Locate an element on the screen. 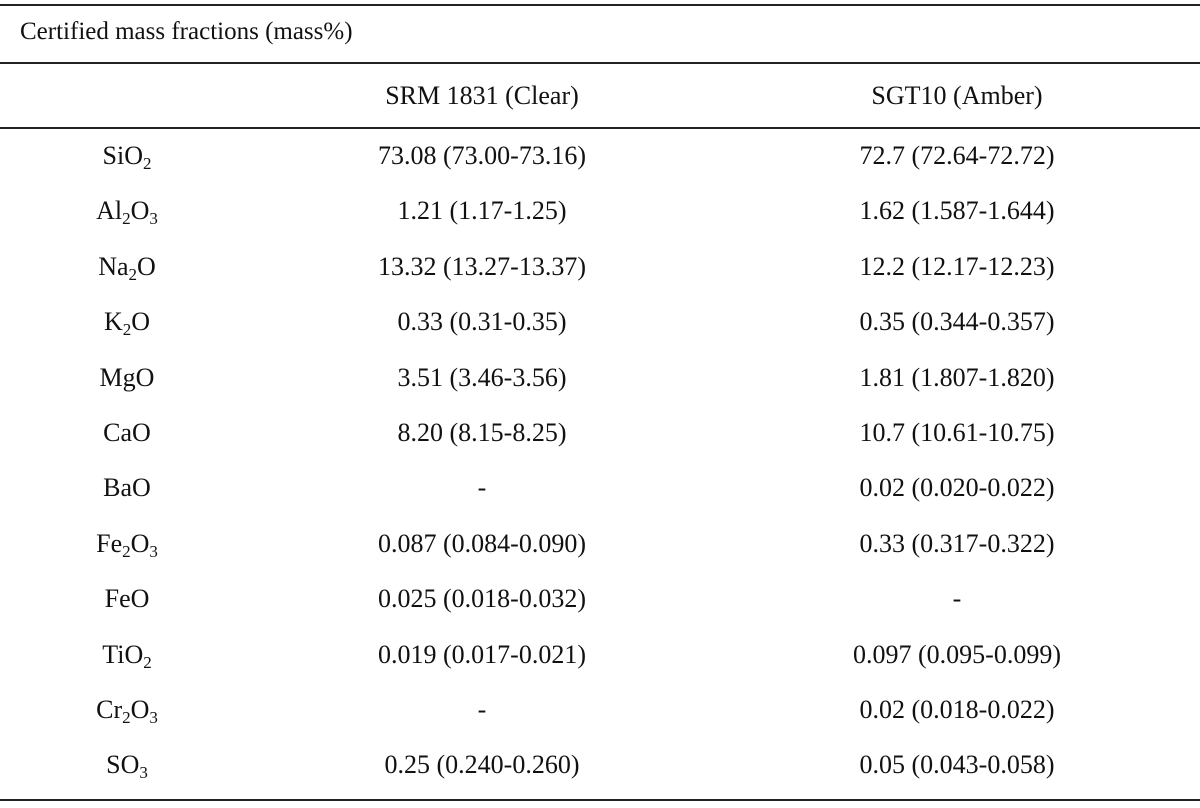 This screenshot has width=1200, height=808. compound-cell: FeO is located at coordinates (127, 599).